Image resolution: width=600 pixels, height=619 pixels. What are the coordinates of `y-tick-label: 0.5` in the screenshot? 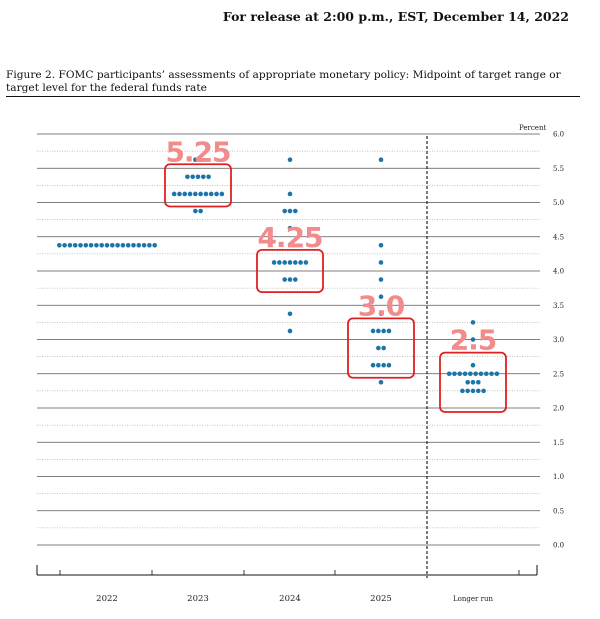 It's located at (558, 511).